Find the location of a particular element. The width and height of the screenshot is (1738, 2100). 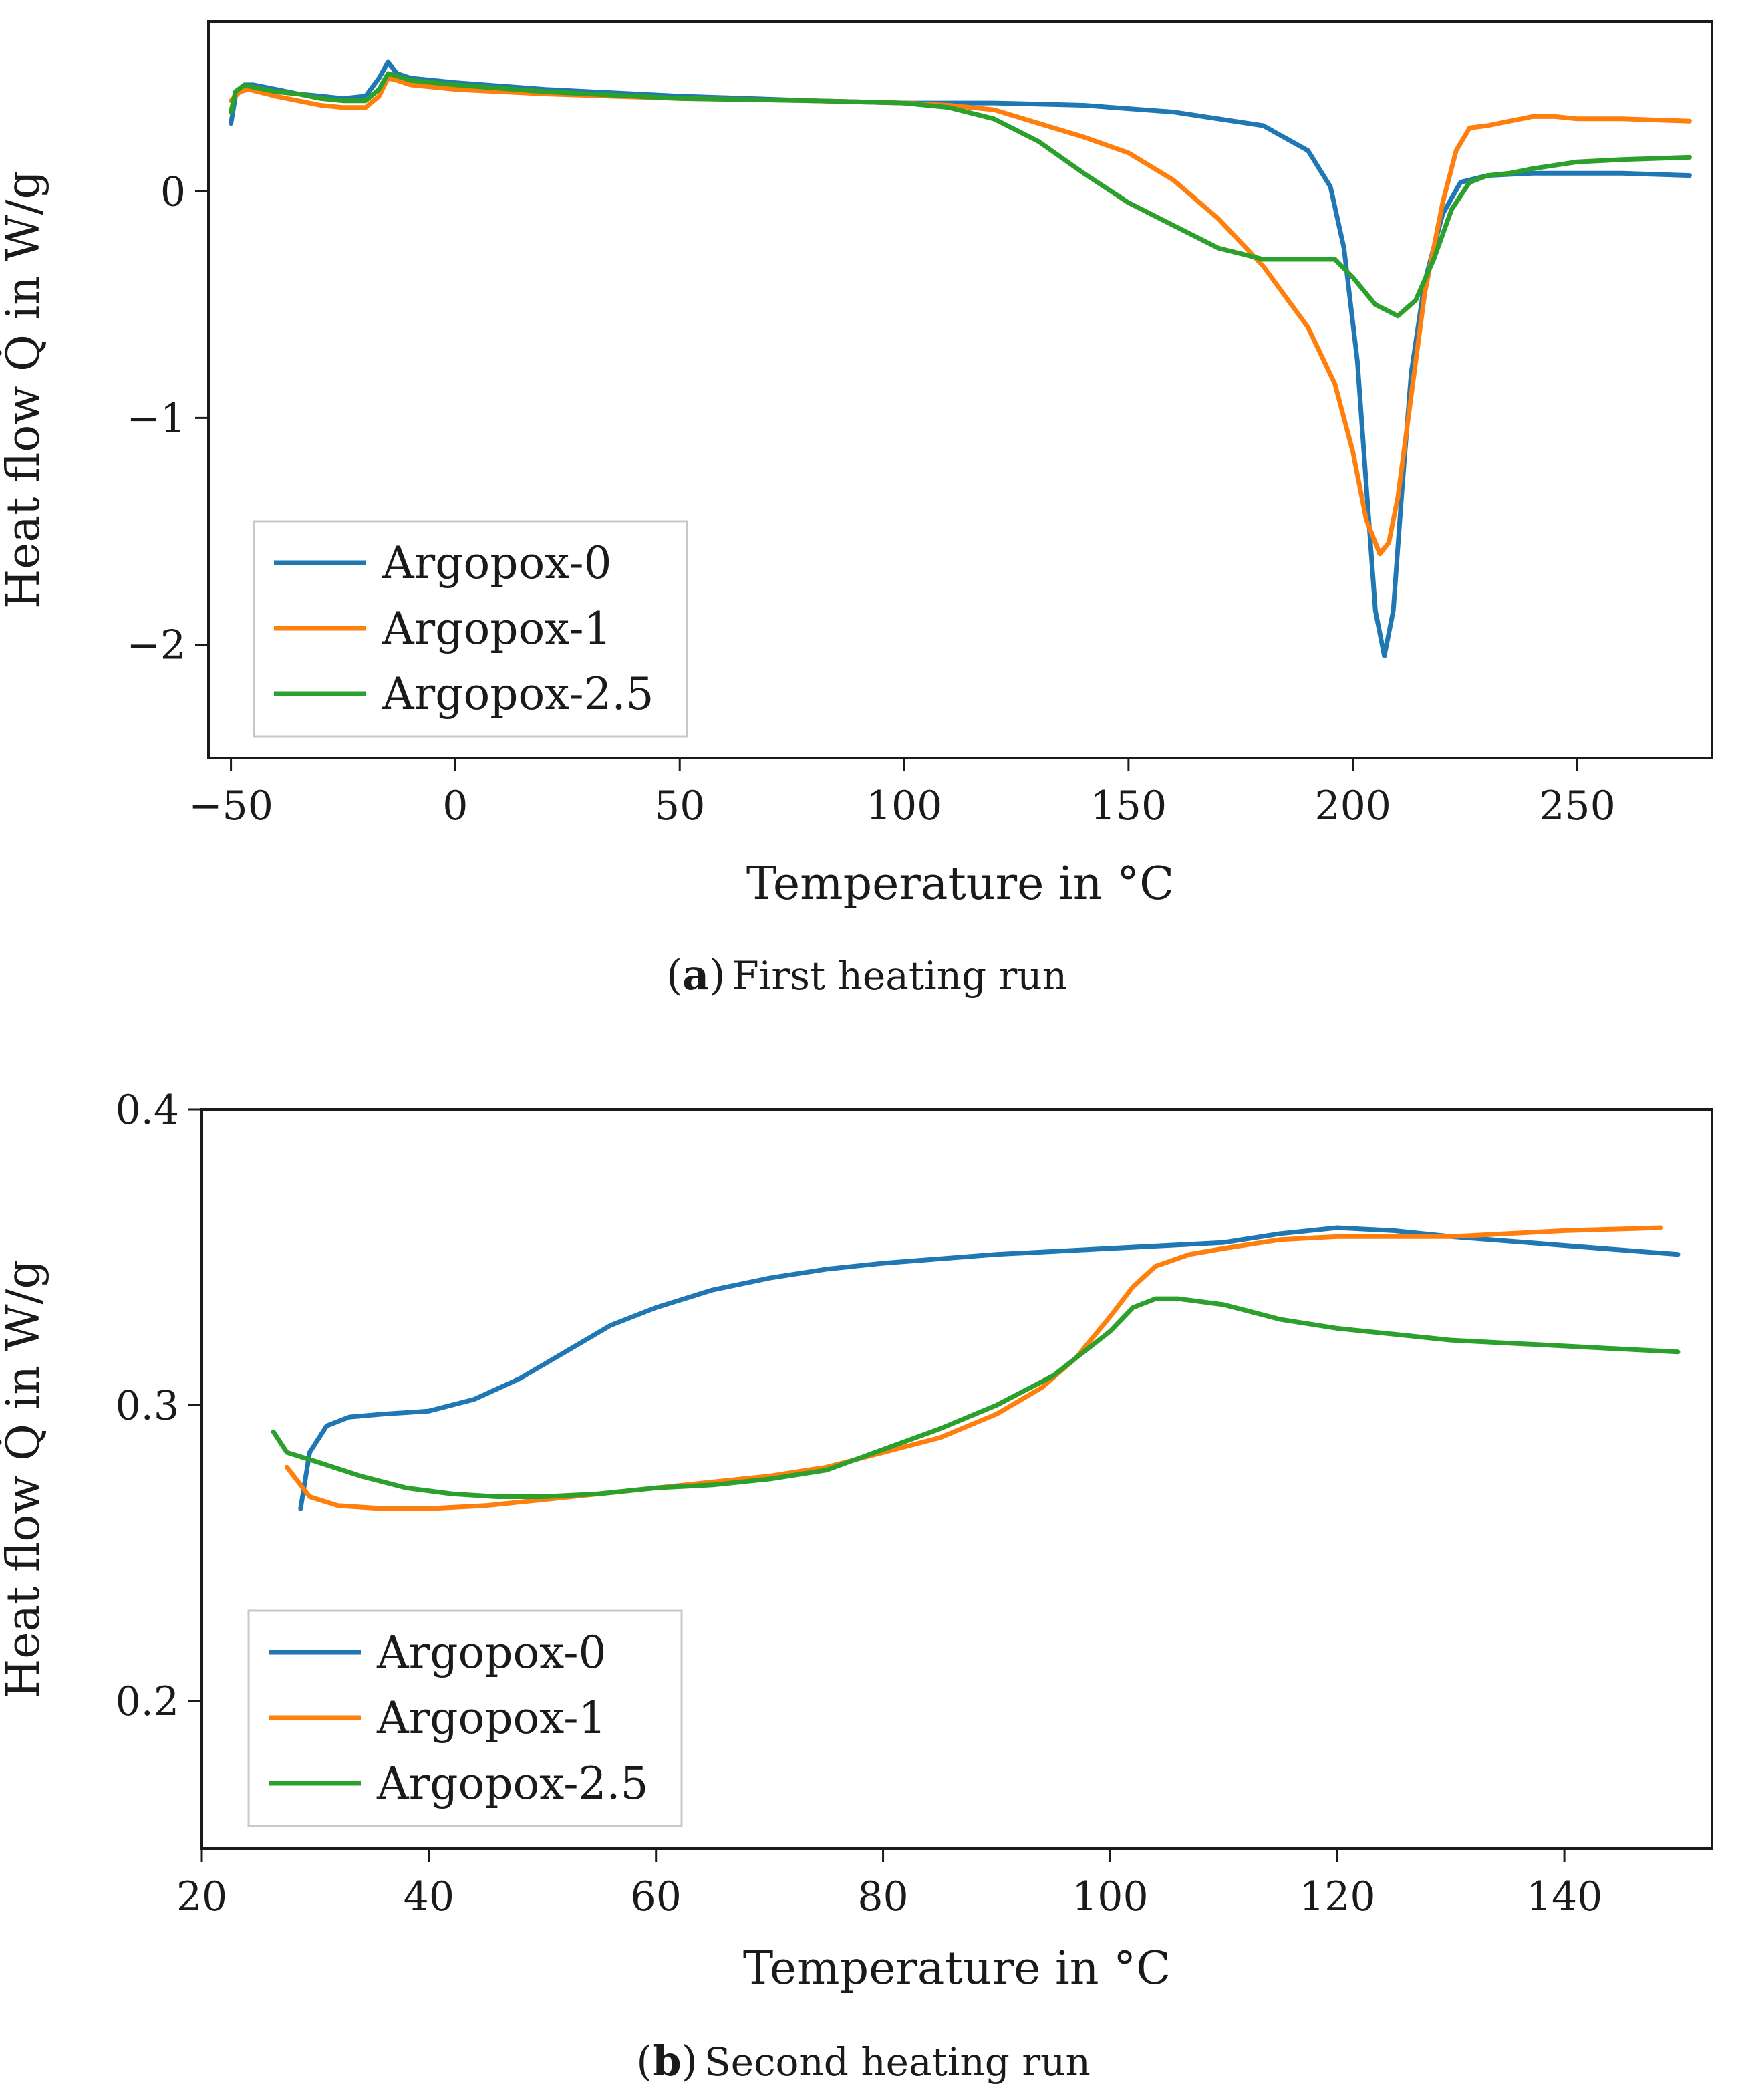

caption-text: First heating run is located at coordinates (900, 976).